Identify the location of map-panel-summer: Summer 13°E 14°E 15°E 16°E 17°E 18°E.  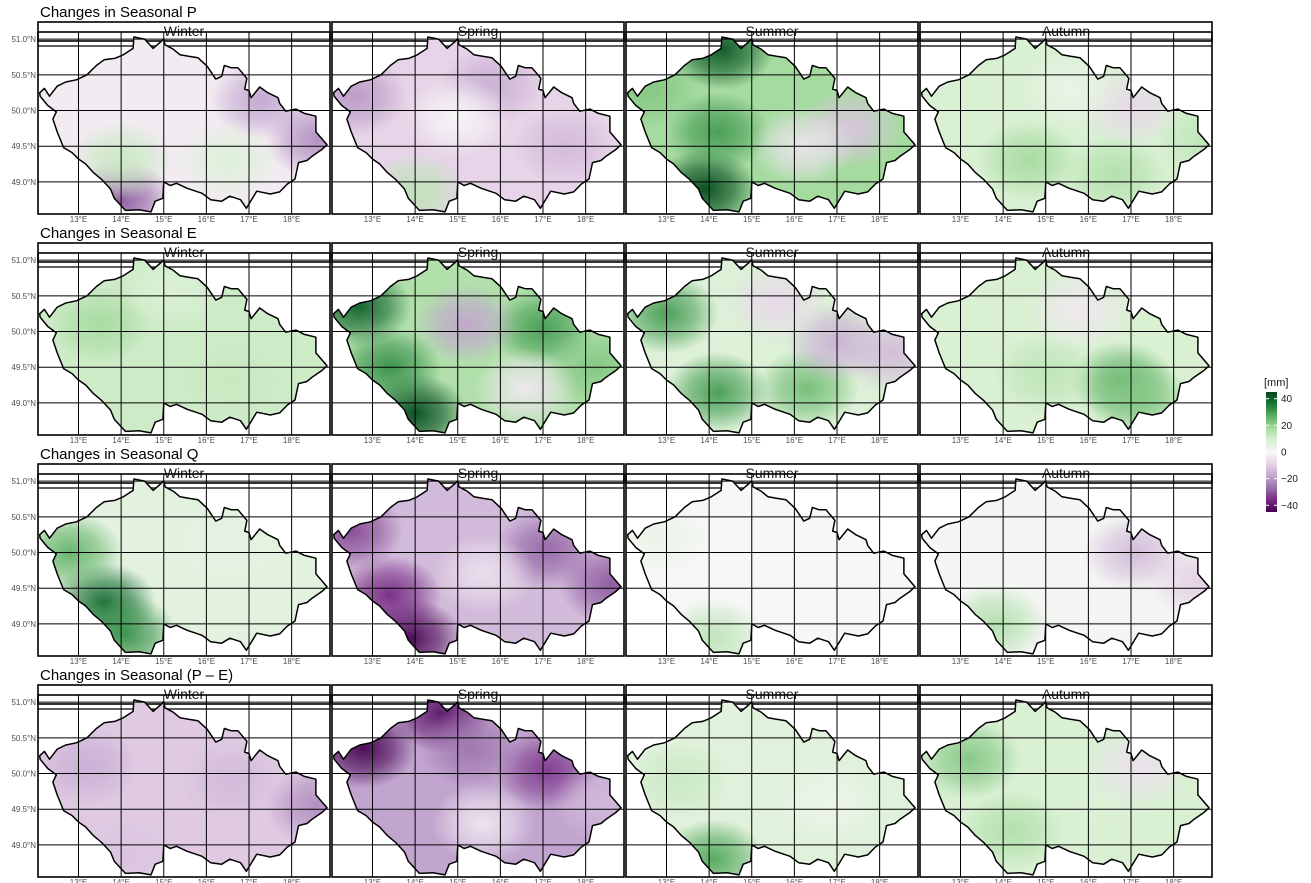
(772, 783).